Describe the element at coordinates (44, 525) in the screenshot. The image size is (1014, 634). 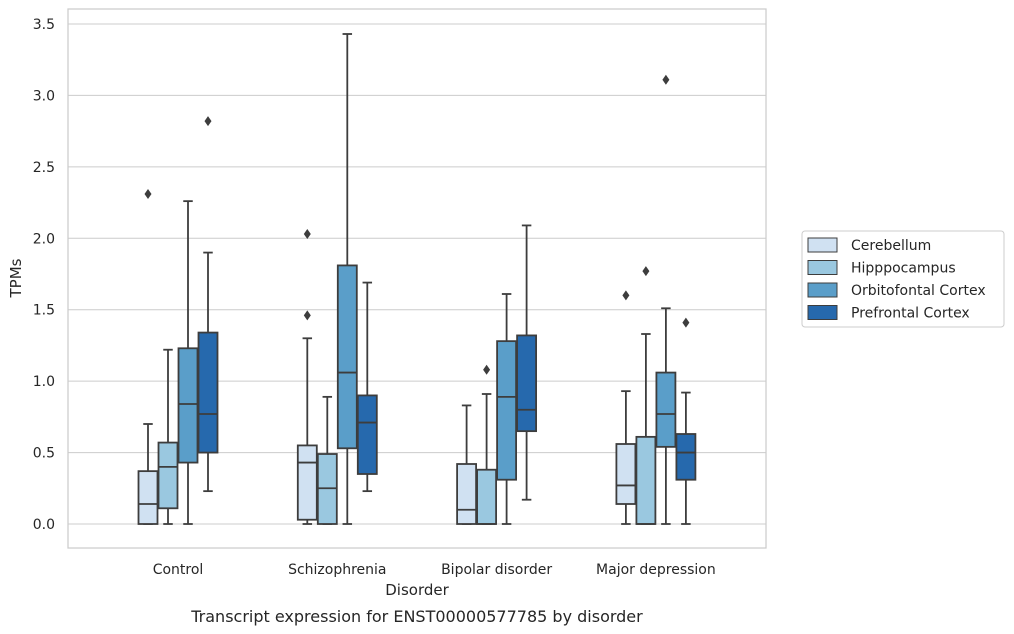
I see `y-tick-label-0: 0.0` at that location.